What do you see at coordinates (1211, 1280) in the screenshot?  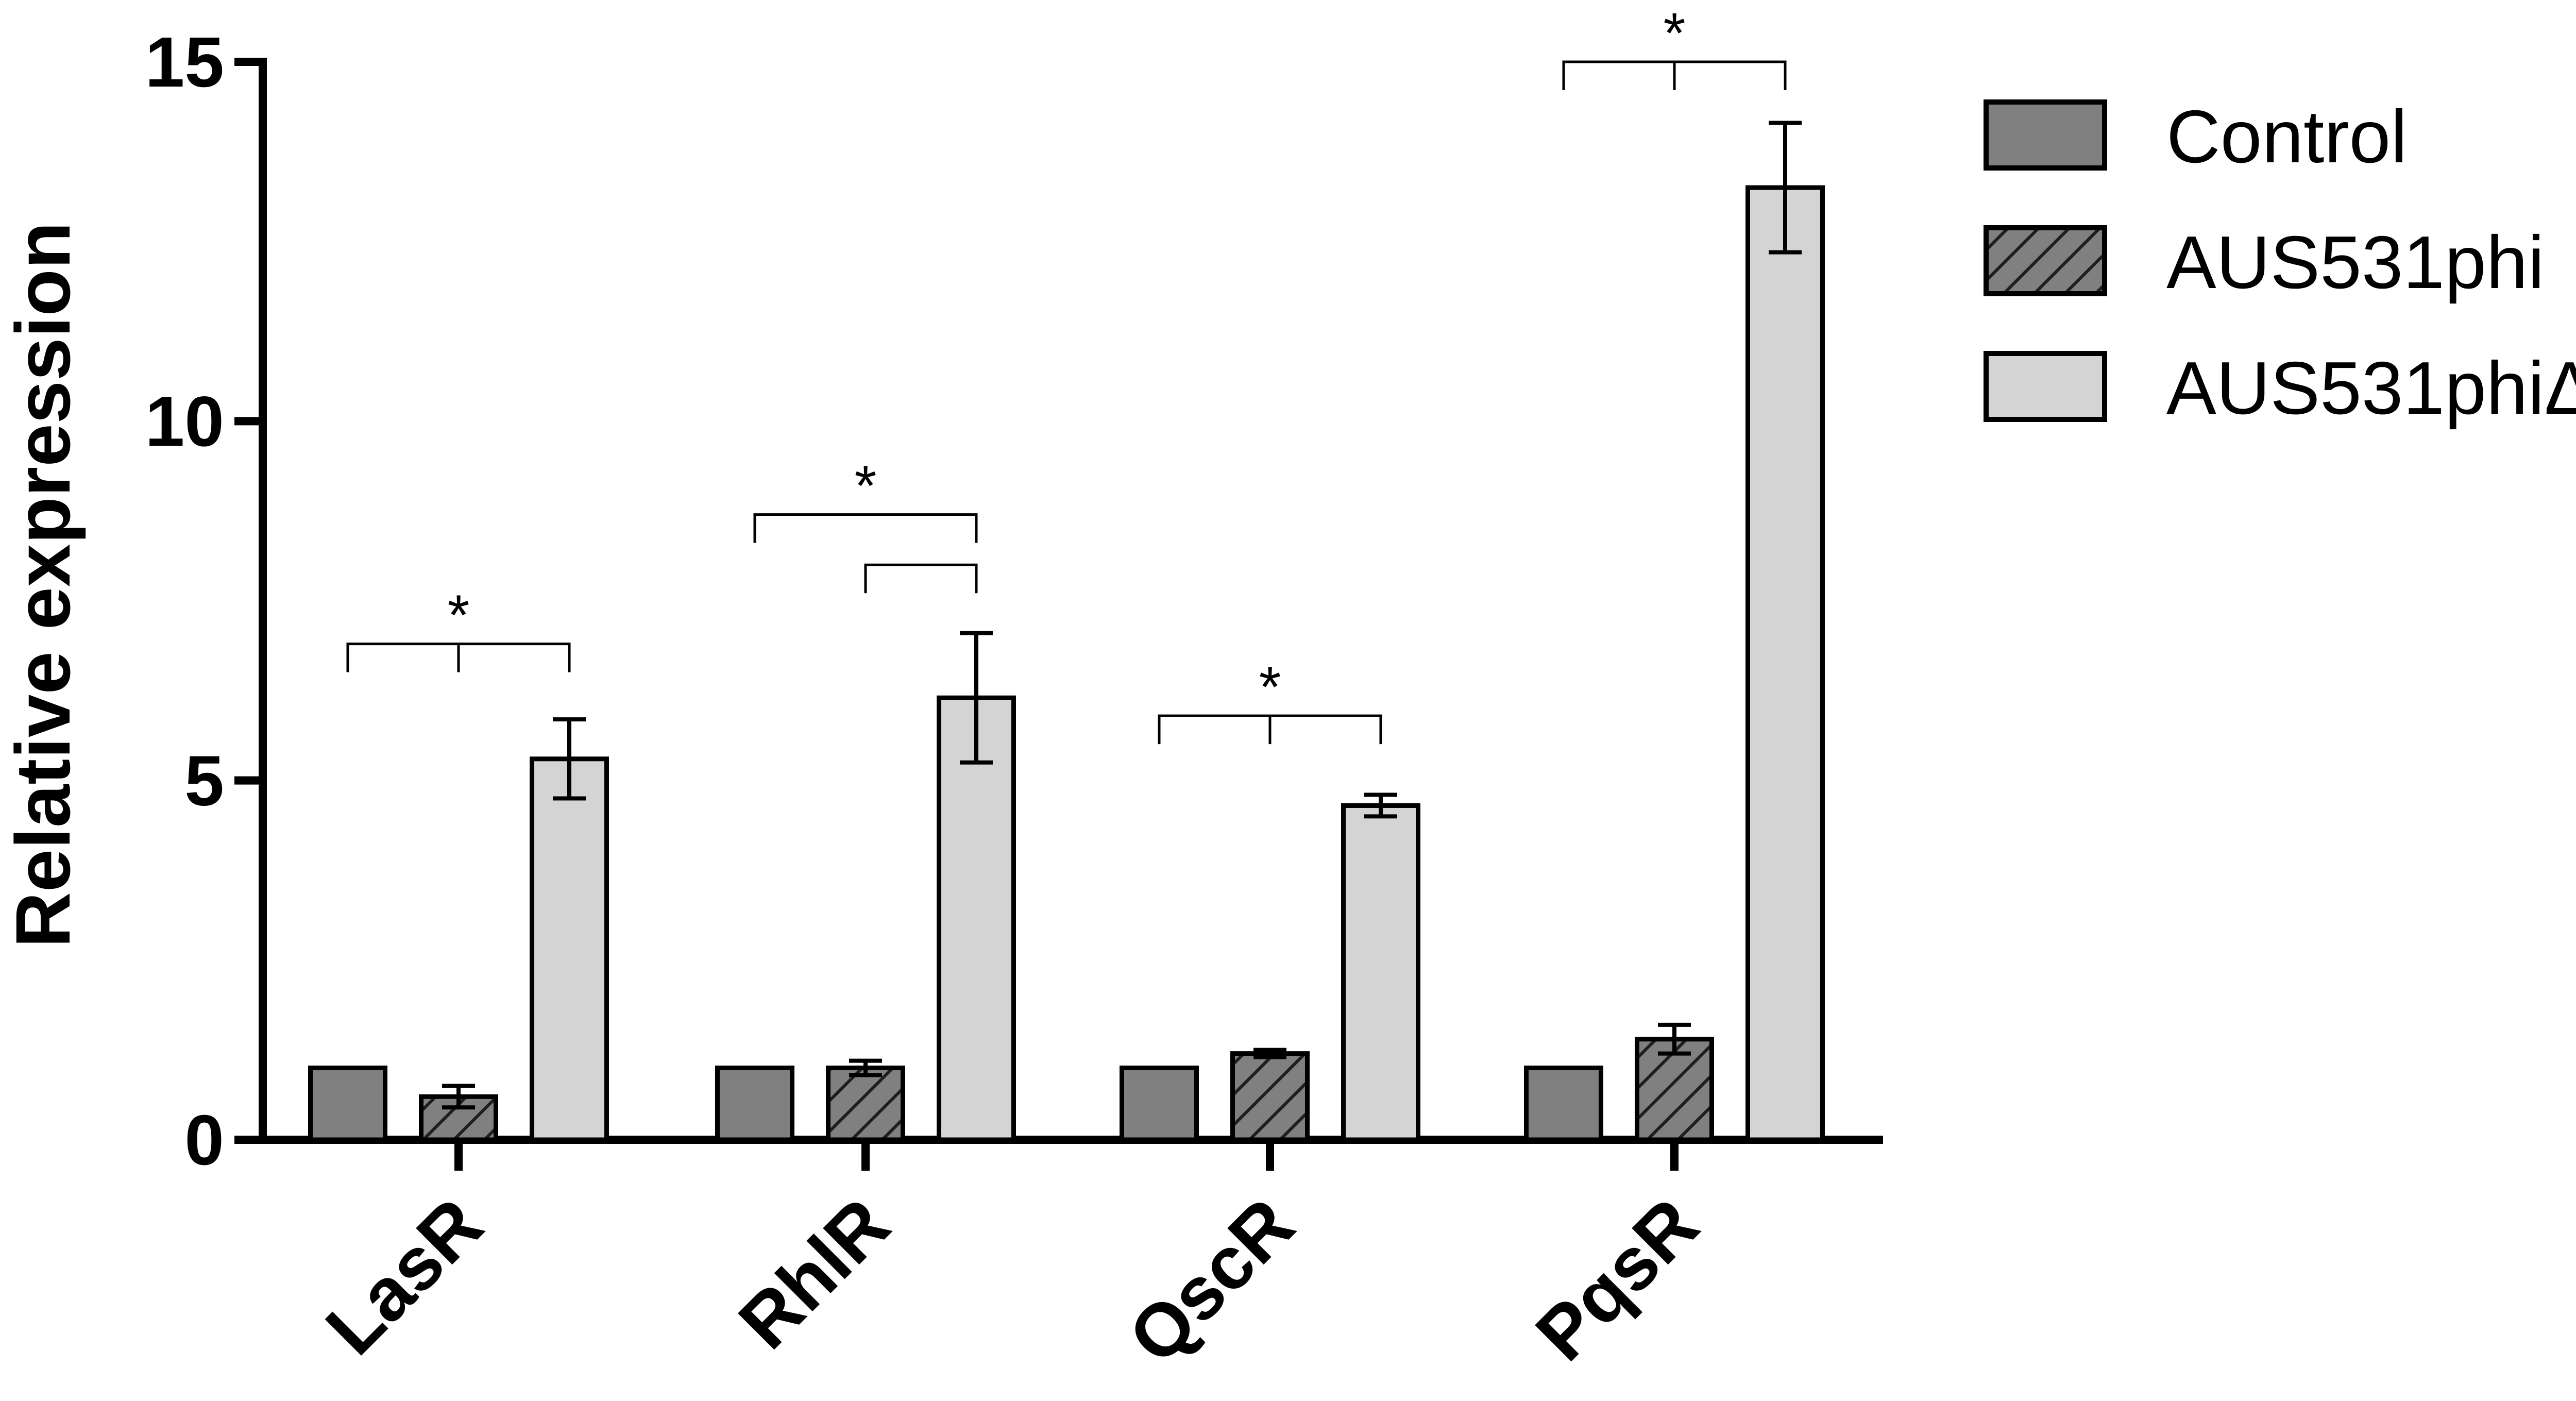 I see `x-tick-label: QscR` at bounding box center [1211, 1280].